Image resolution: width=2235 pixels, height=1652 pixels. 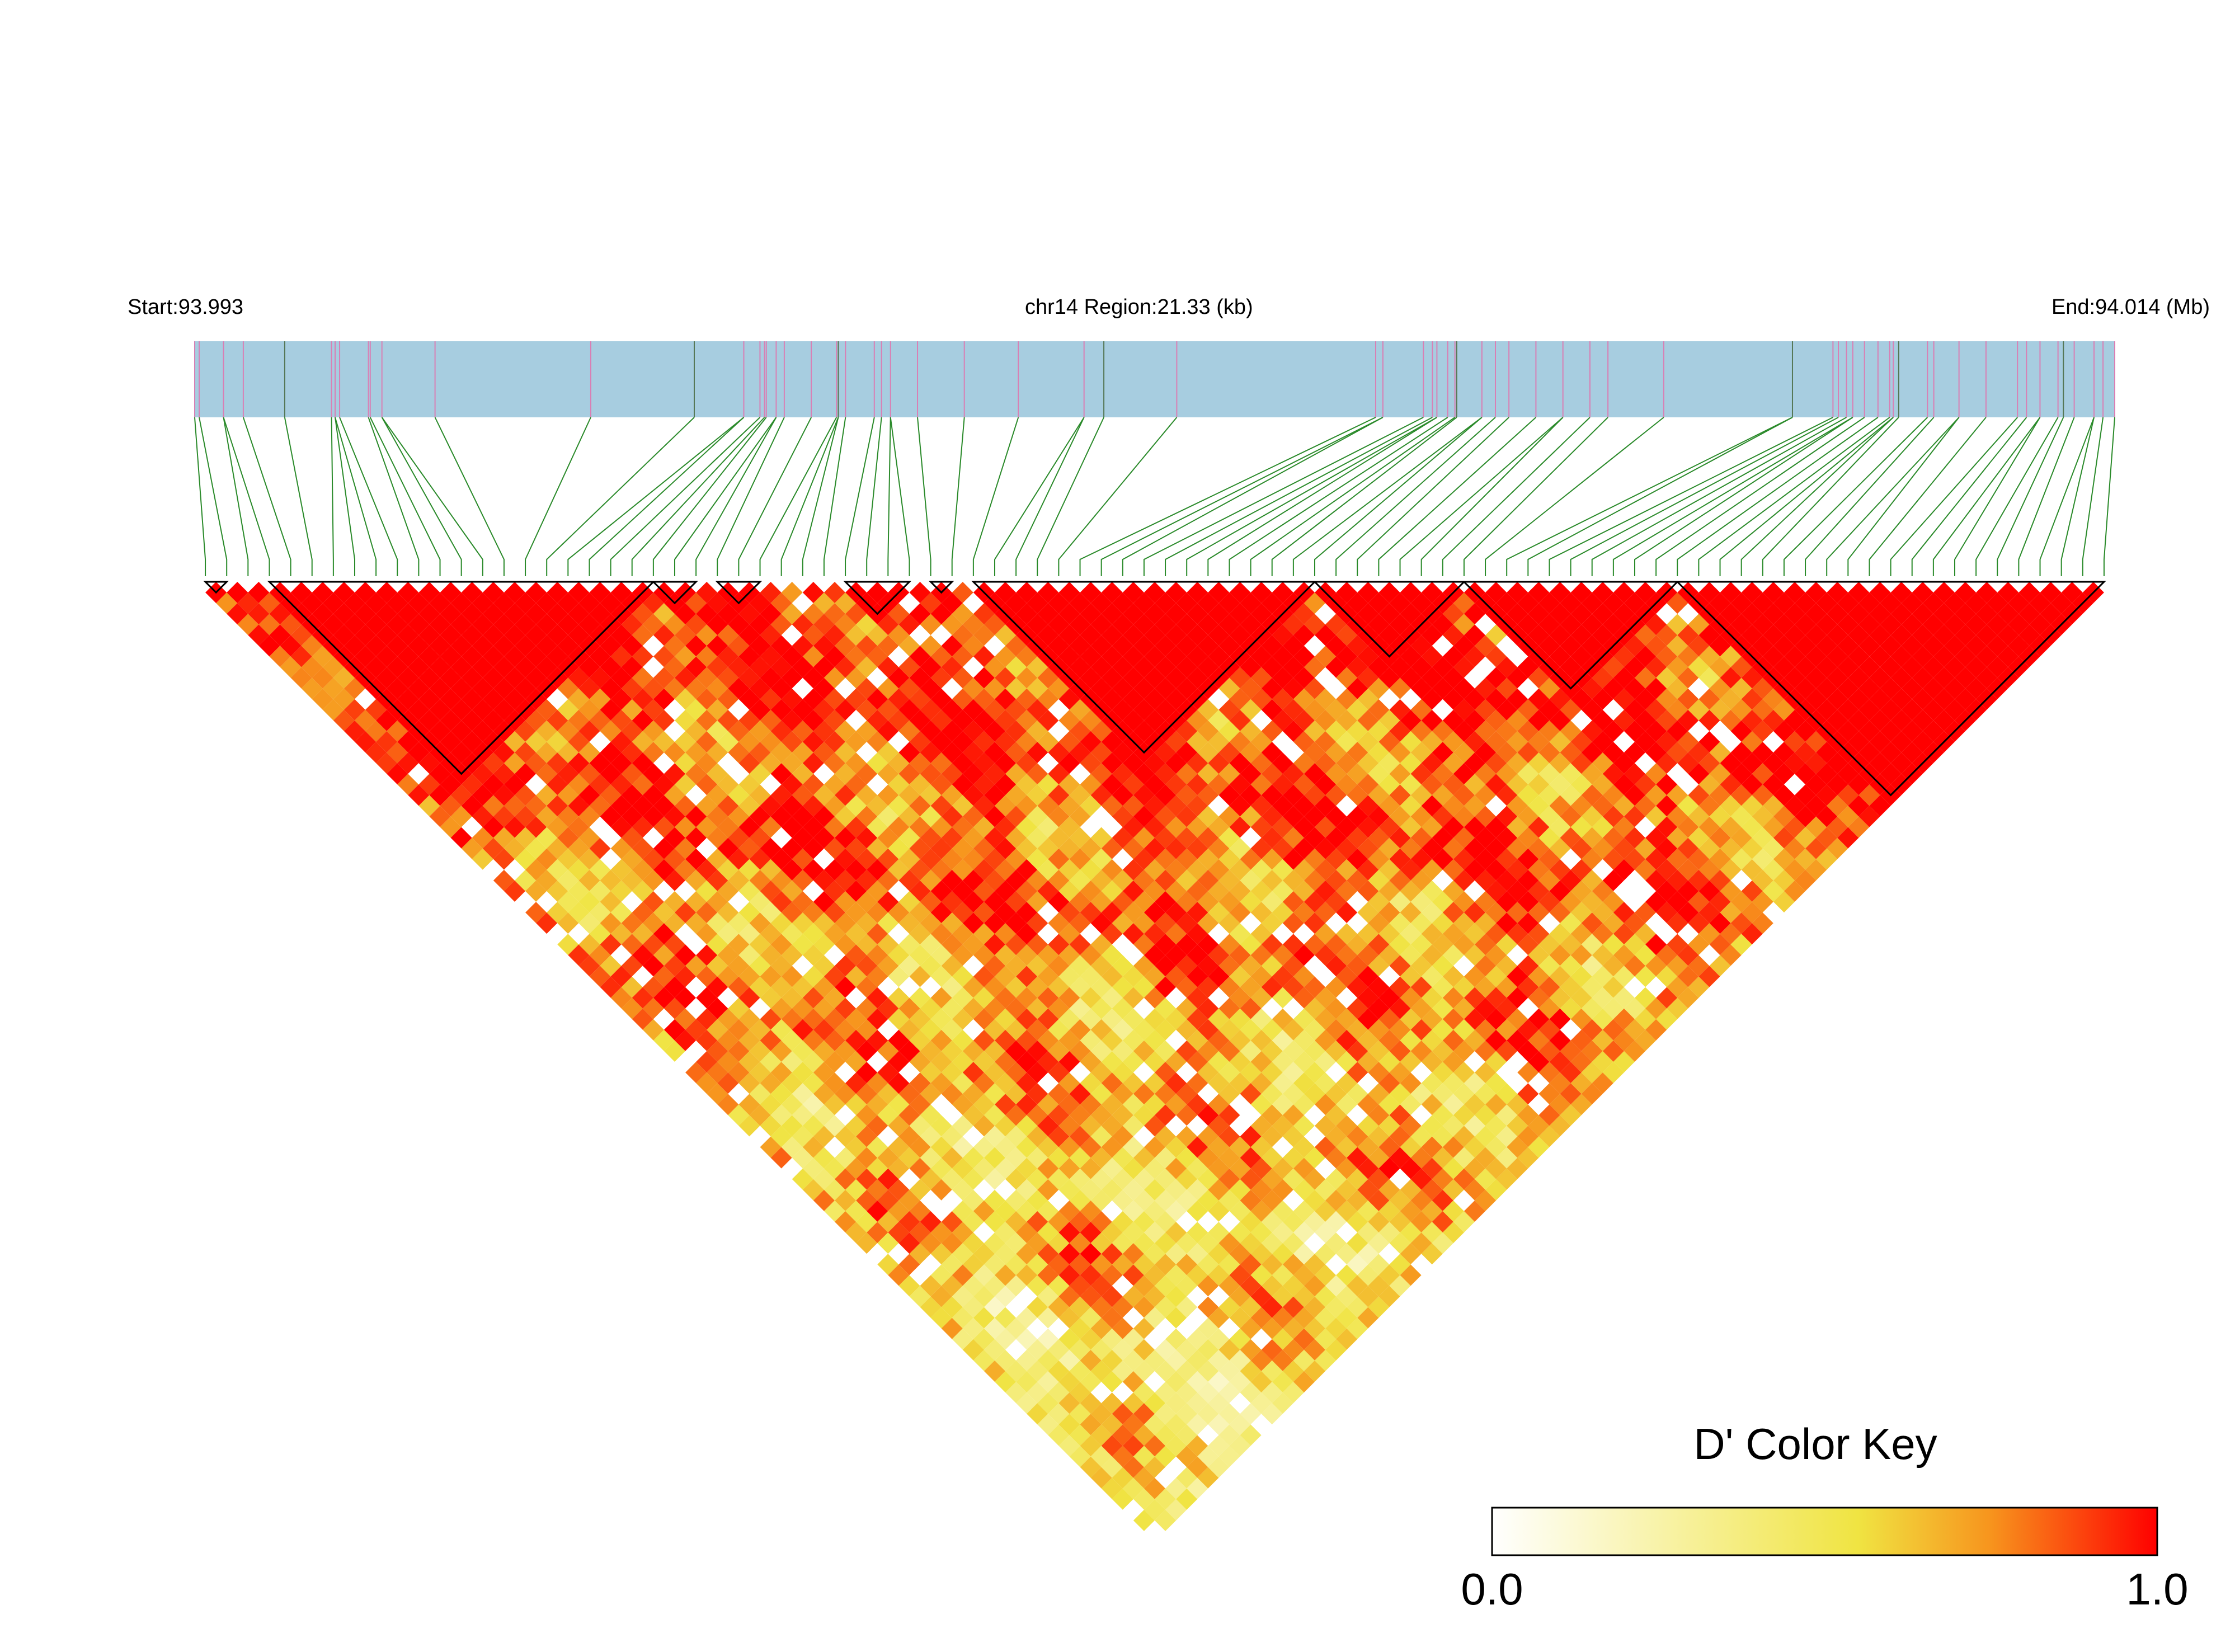 I want to click on region-label: chr14 Region:21.33 (kb), so click(x=1139, y=307).